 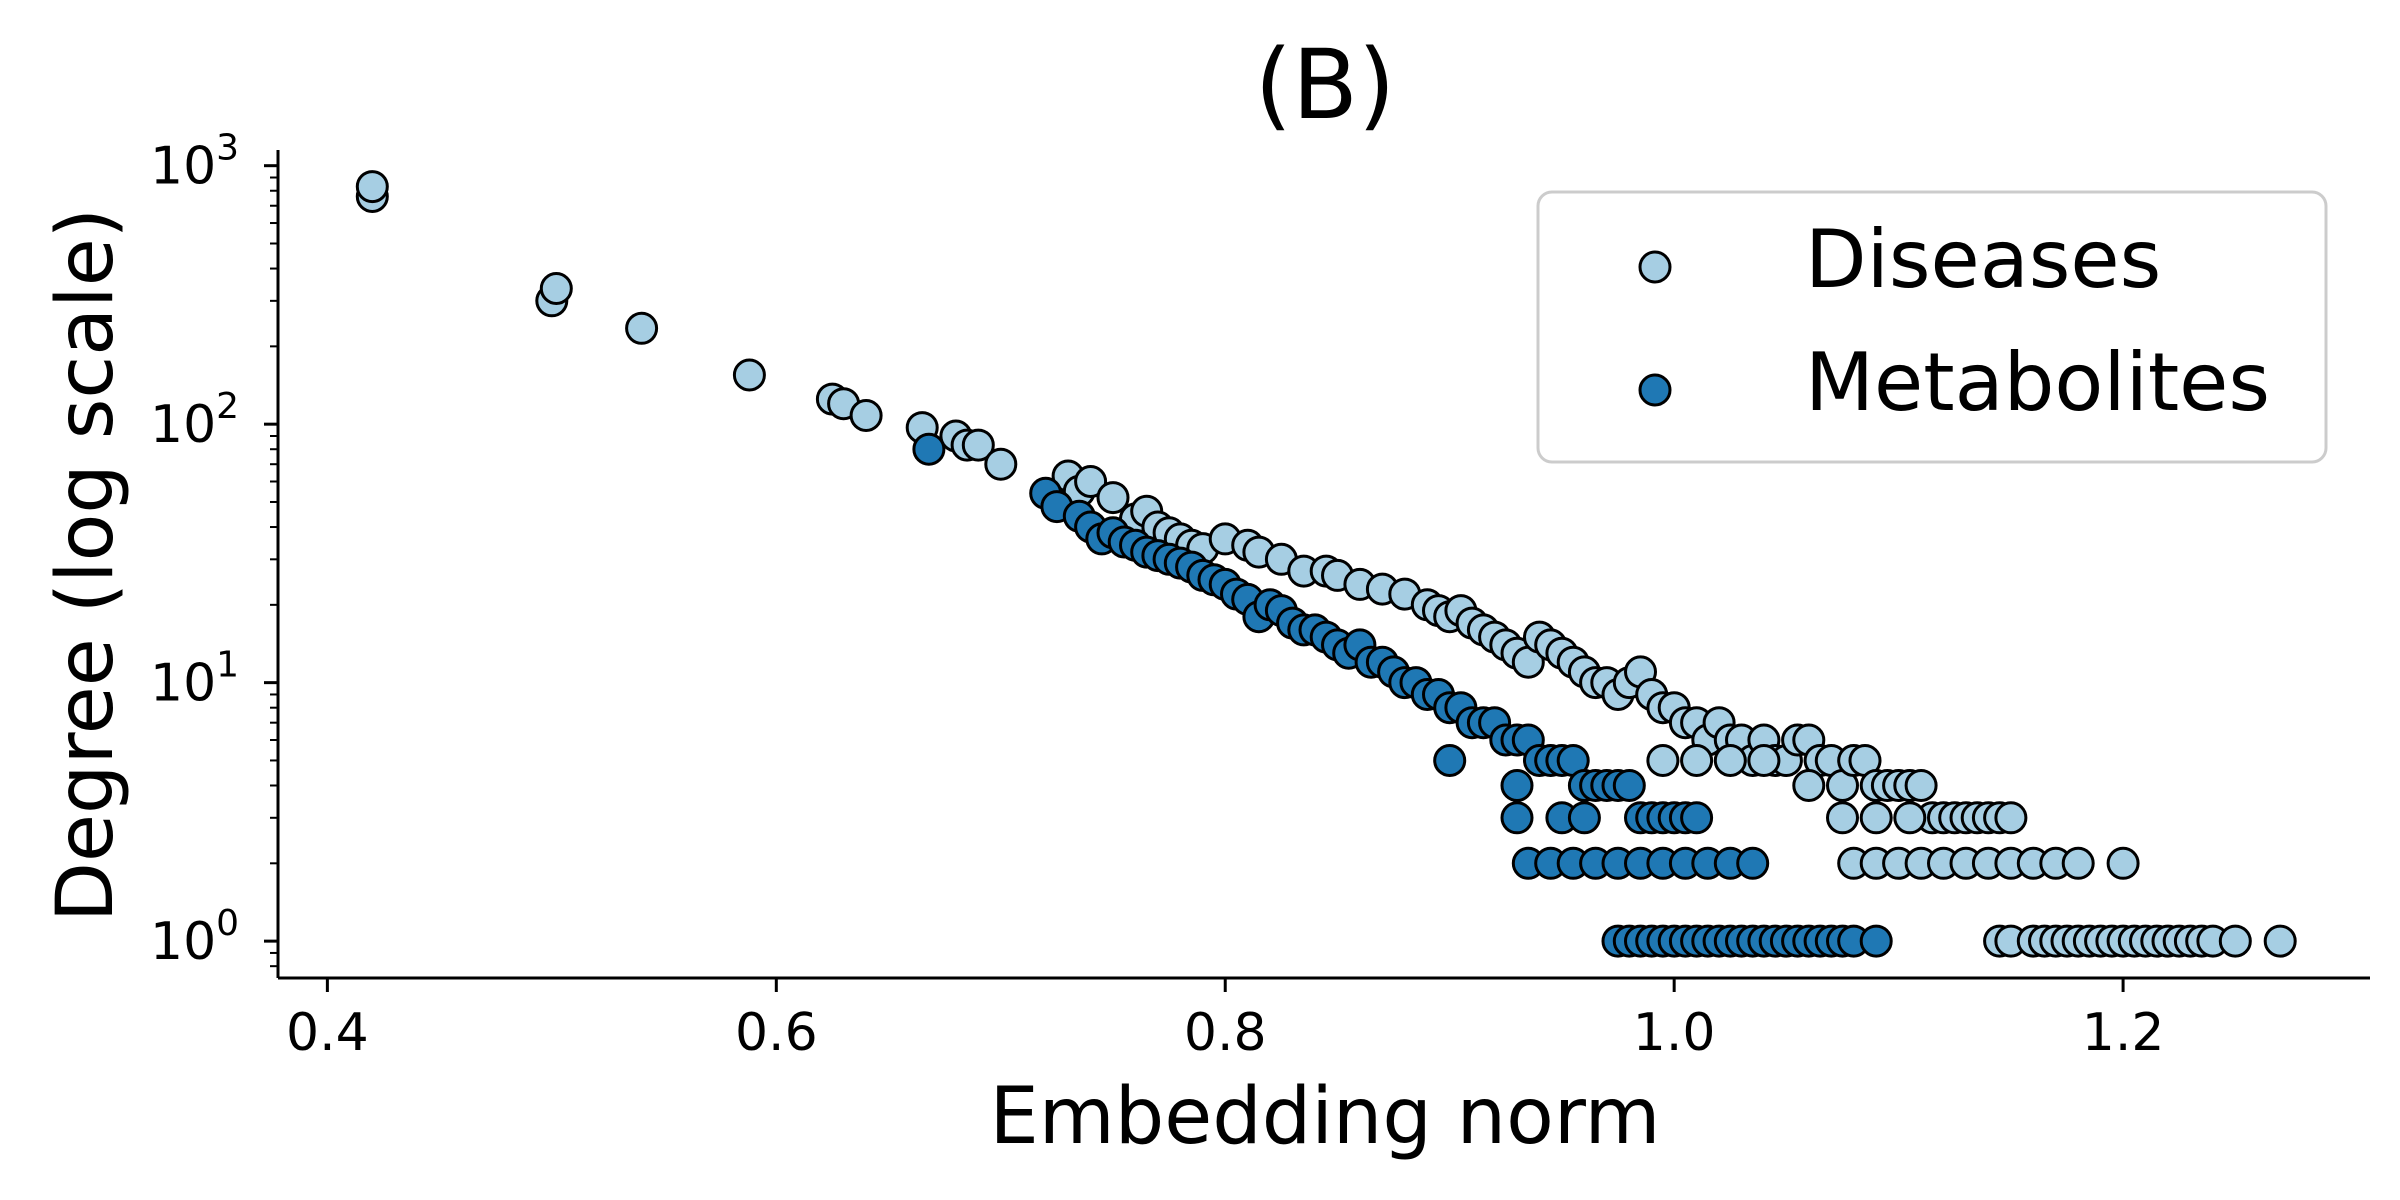 What do you see at coordinates (2037, 382) in the screenshot?
I see `legend-label-metabolites: Metabolites` at bounding box center [2037, 382].